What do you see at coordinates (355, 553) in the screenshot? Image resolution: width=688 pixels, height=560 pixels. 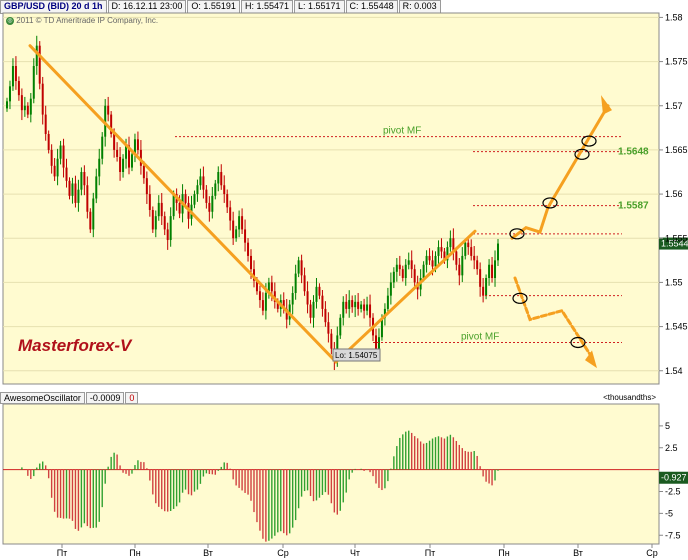 I see `time-tick-label: Чт` at bounding box center [355, 553].